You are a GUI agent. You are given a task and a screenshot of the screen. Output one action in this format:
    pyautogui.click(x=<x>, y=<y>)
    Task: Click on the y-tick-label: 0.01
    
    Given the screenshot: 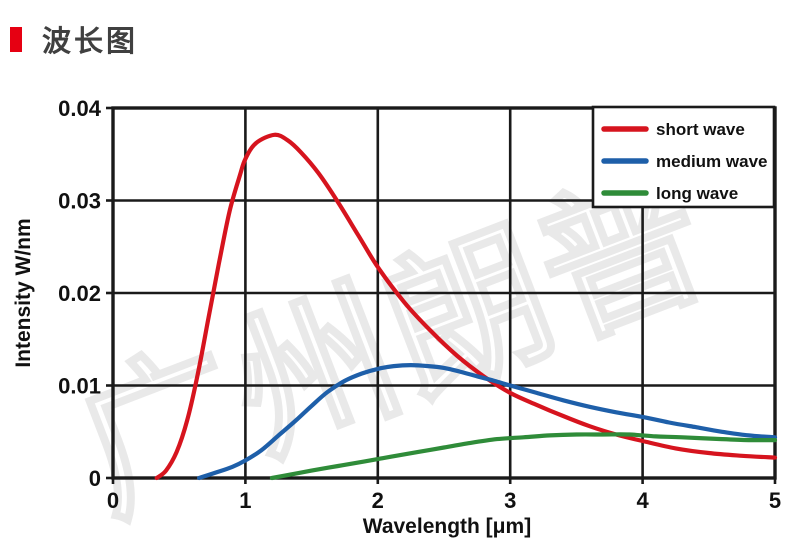 What is the action you would take?
    pyautogui.click(x=79, y=386)
    